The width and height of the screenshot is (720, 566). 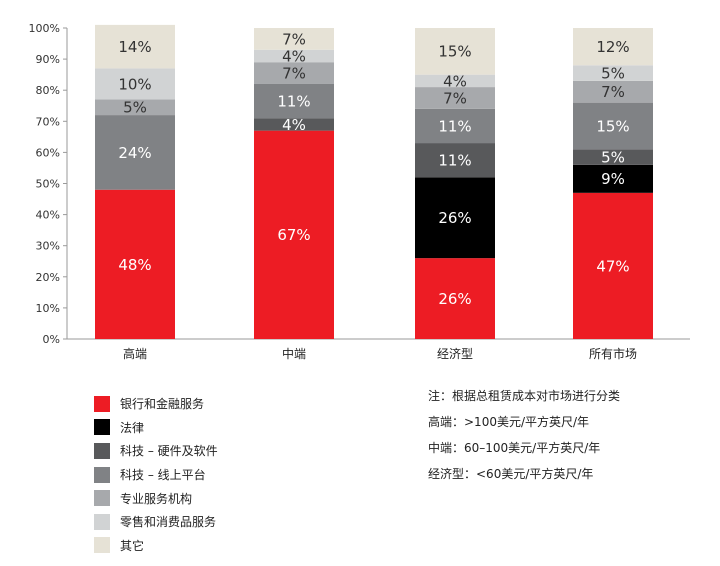 I want to click on y-tick-label: 30%, so click(x=48, y=246).